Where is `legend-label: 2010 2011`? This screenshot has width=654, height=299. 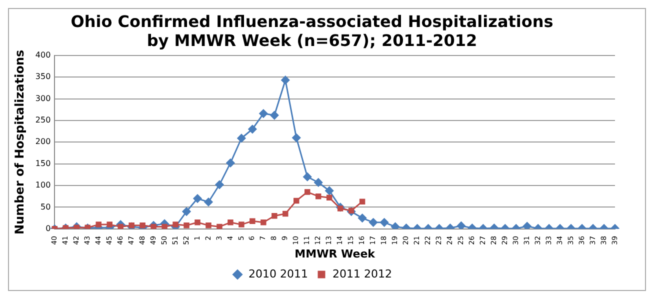 legend-label: 2010 2011 is located at coordinates (278, 273).